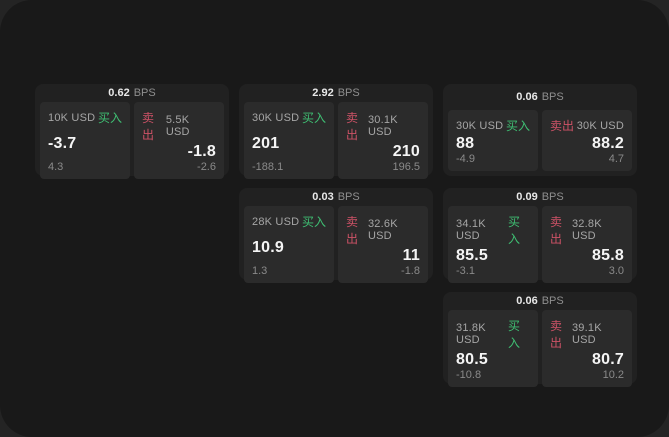 This screenshot has width=669, height=437. Describe the element at coordinates (608, 143) in the screenshot. I see `sell-price: 88.2` at that location.